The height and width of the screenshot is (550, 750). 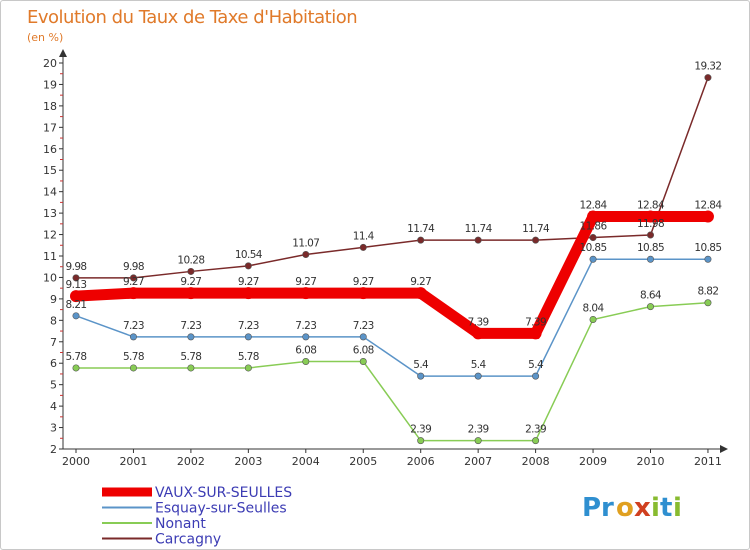 I want to click on x-tick-label: 2001, so click(x=133, y=461).